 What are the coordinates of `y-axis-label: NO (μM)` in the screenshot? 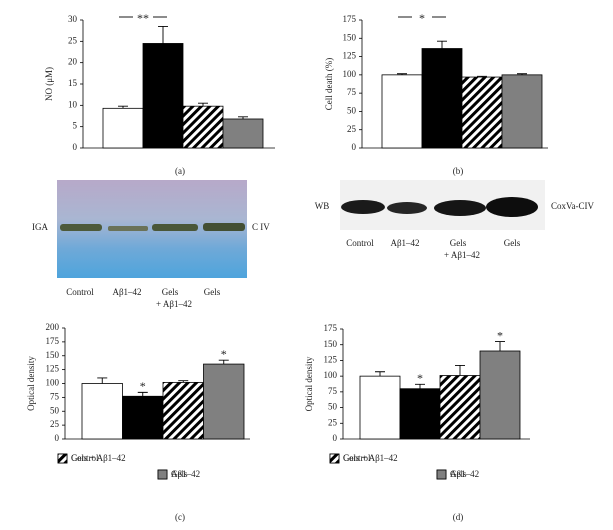 It's located at (49, 84).